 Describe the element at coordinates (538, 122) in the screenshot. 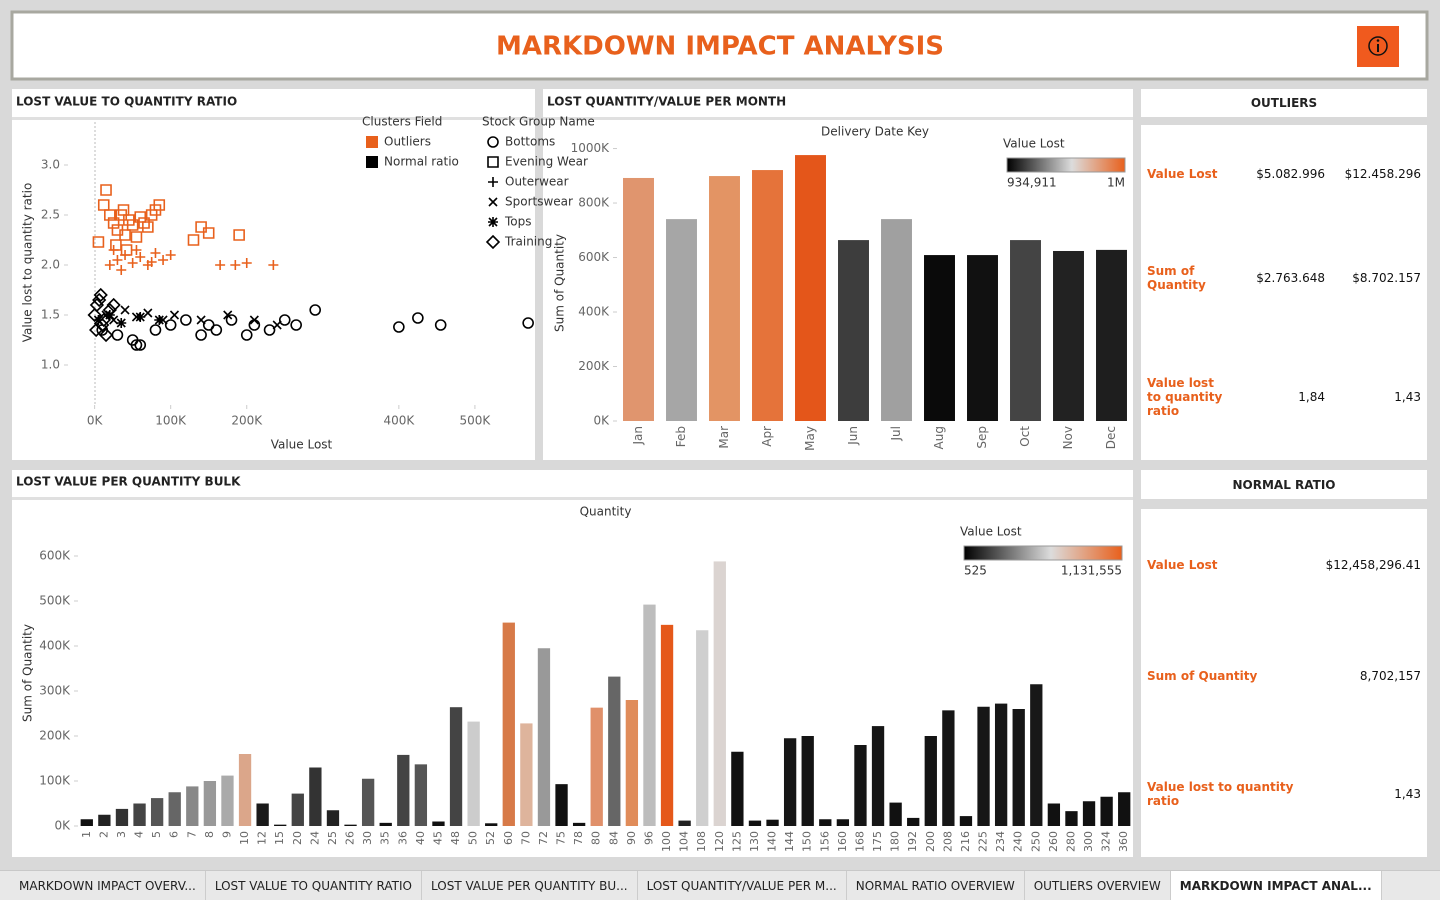

I see `legend-title: Stock Group Name` at that location.